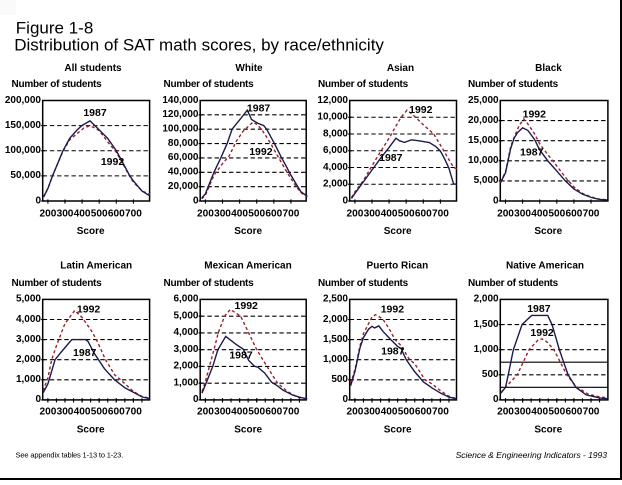 This screenshot has height=485, width=622. Describe the element at coordinates (483, 140) in the screenshot. I see `svg-text: 15,000` at that location.